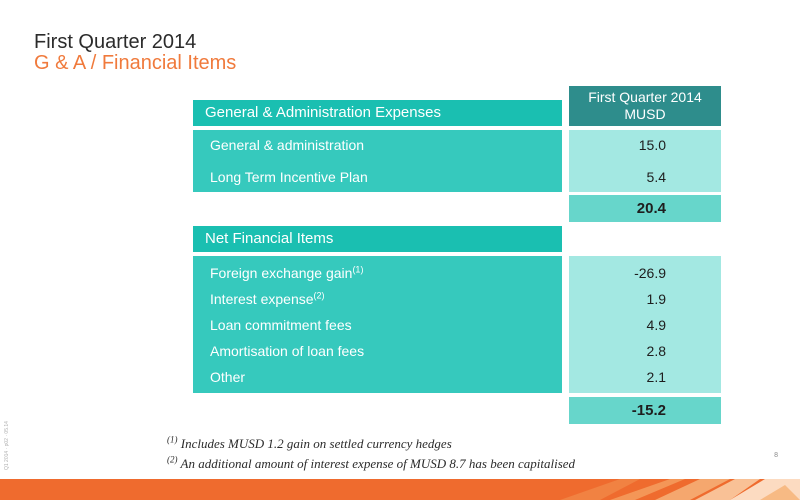  Describe the element at coordinates (287, 272) in the screenshot. I see `nfi-row-label: Foreign exchange gain(1)` at that location.